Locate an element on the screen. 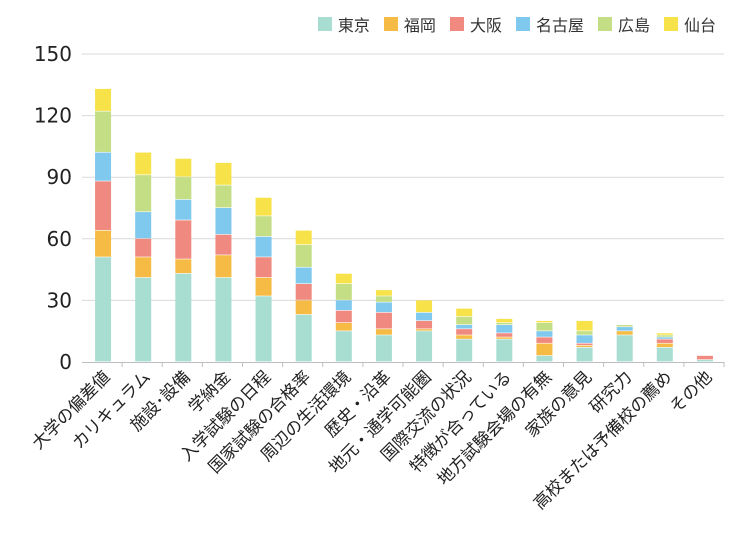  legend-swatch-osaka is located at coordinates (456, 24).